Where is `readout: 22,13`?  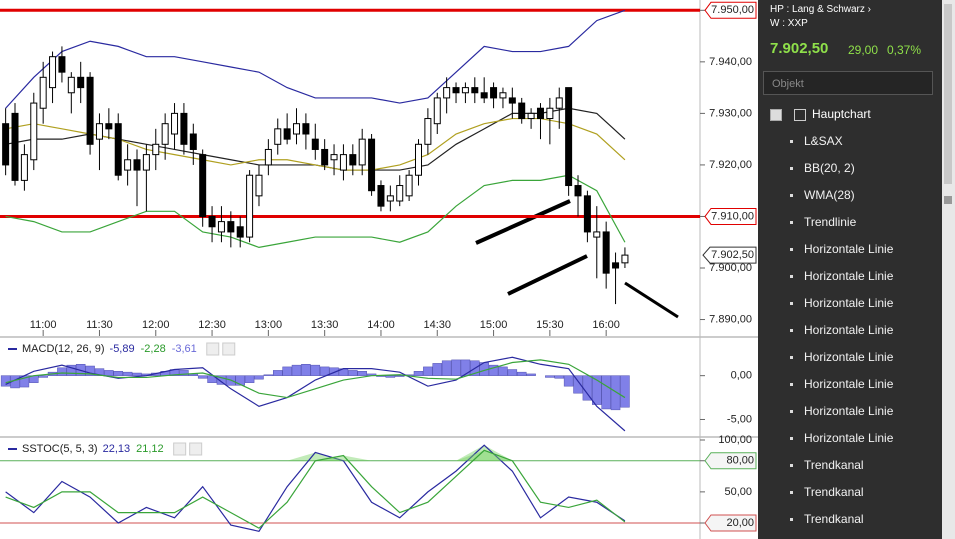 readout: 22,13 is located at coordinates (117, 449).